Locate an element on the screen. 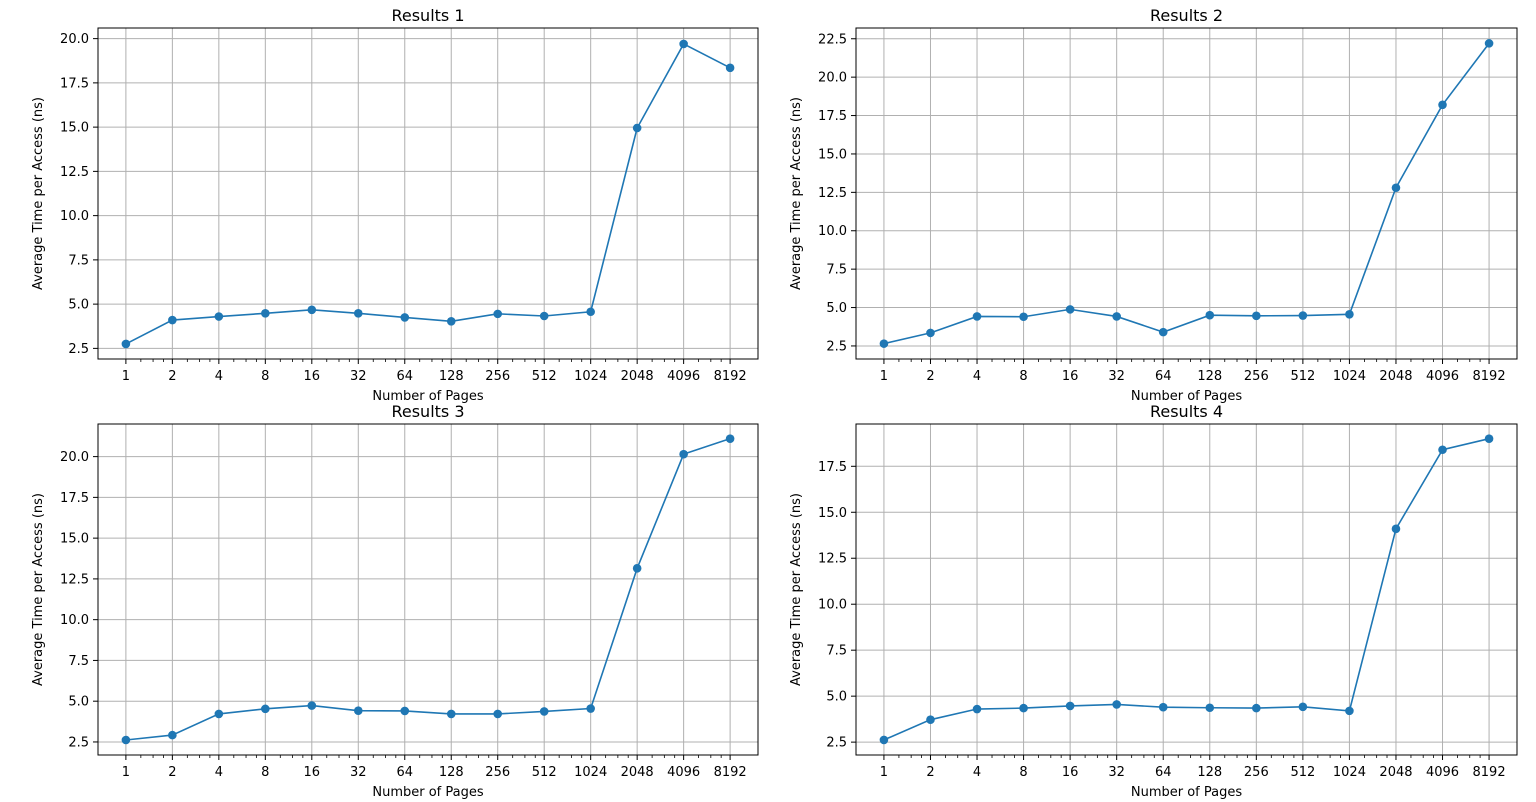 This screenshot has height=802, width=1536. x-tick-label: 16 is located at coordinates (1070, 772).